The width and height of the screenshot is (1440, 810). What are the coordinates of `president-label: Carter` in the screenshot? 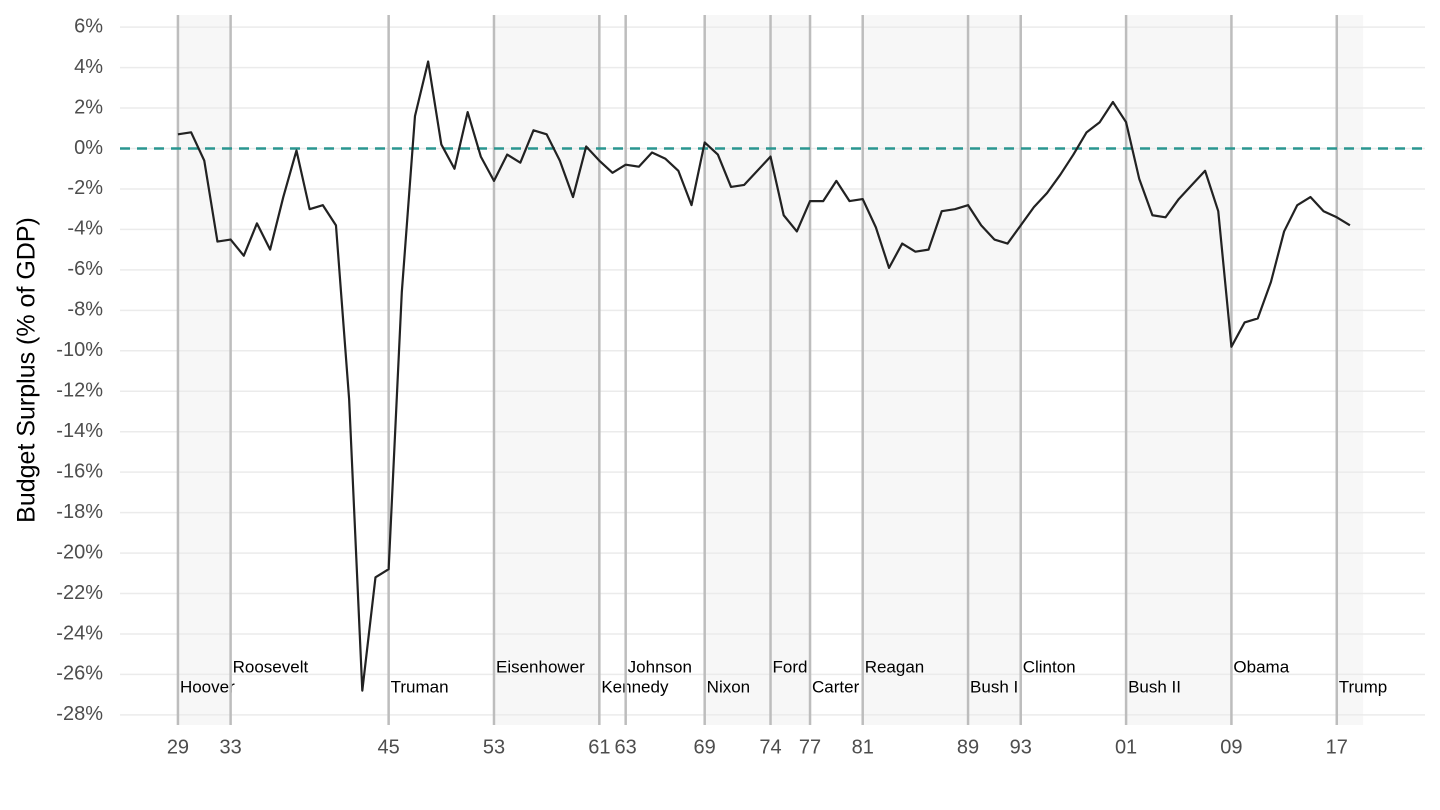 It's located at (836, 686).